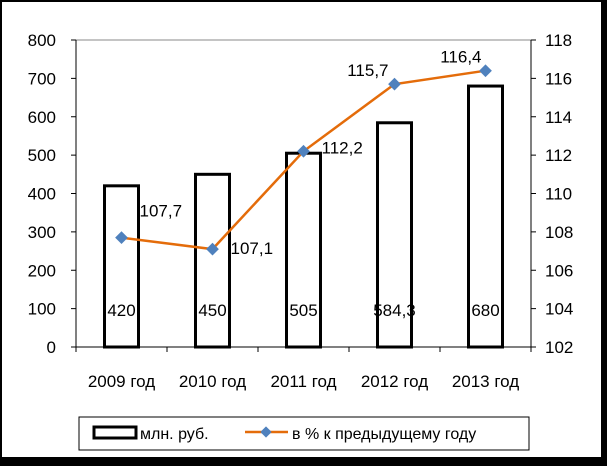 Image resolution: width=607 pixels, height=466 pixels. What do you see at coordinates (42, 270) in the screenshot?
I see `y-left-tick-label: 200` at bounding box center [42, 270].